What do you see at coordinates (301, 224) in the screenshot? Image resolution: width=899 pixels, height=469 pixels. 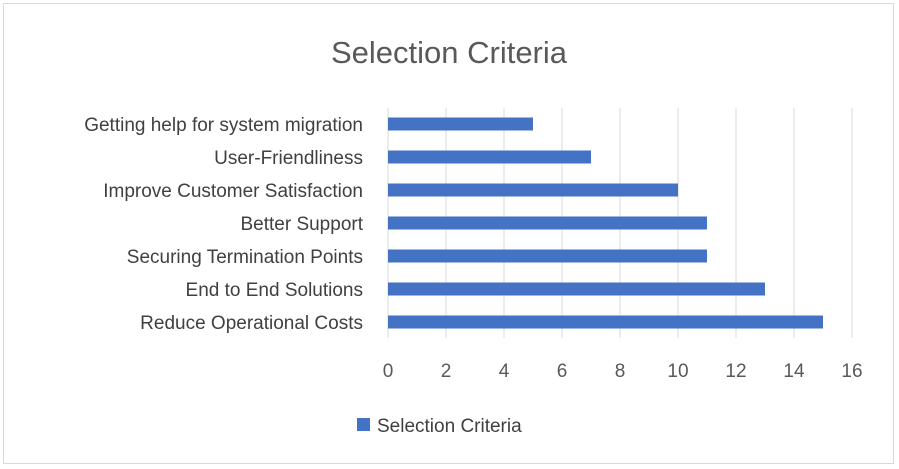 I see `category-label: Better Support` at bounding box center [301, 224].